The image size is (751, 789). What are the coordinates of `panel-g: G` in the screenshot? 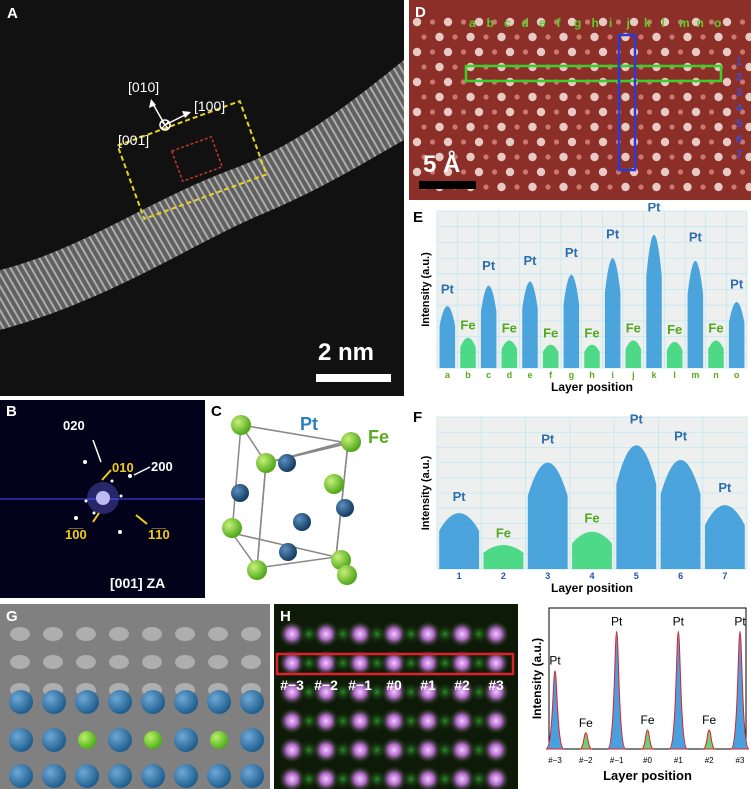 It's located at (135, 696).